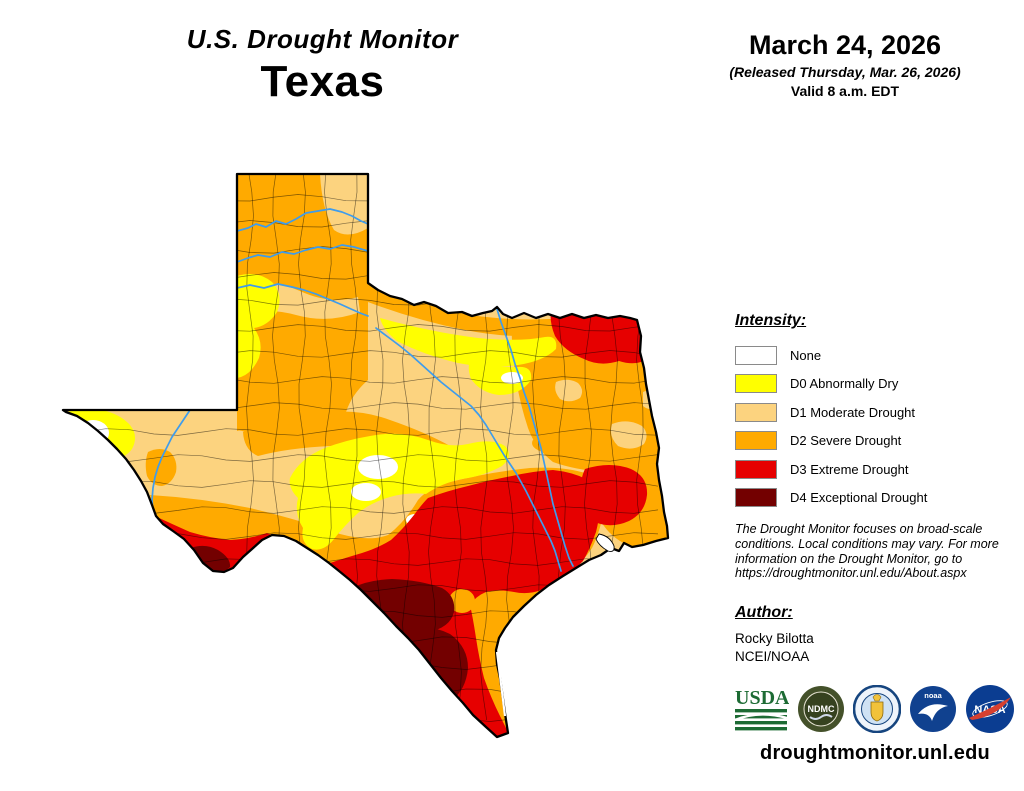 The height and width of the screenshot is (791, 1024). Describe the element at coordinates (933, 711) in the screenshot. I see `noaa-logo: noaa` at that location.